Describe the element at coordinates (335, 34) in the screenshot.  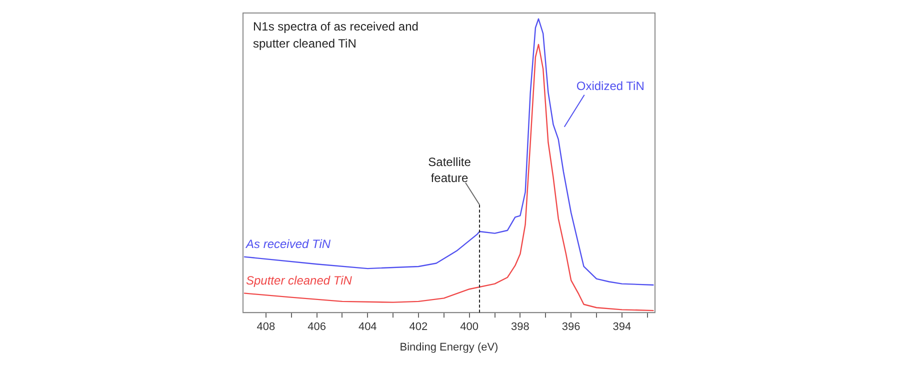
I see `text: N1s spectra of as received and sputter cleaned TiN` at that location.